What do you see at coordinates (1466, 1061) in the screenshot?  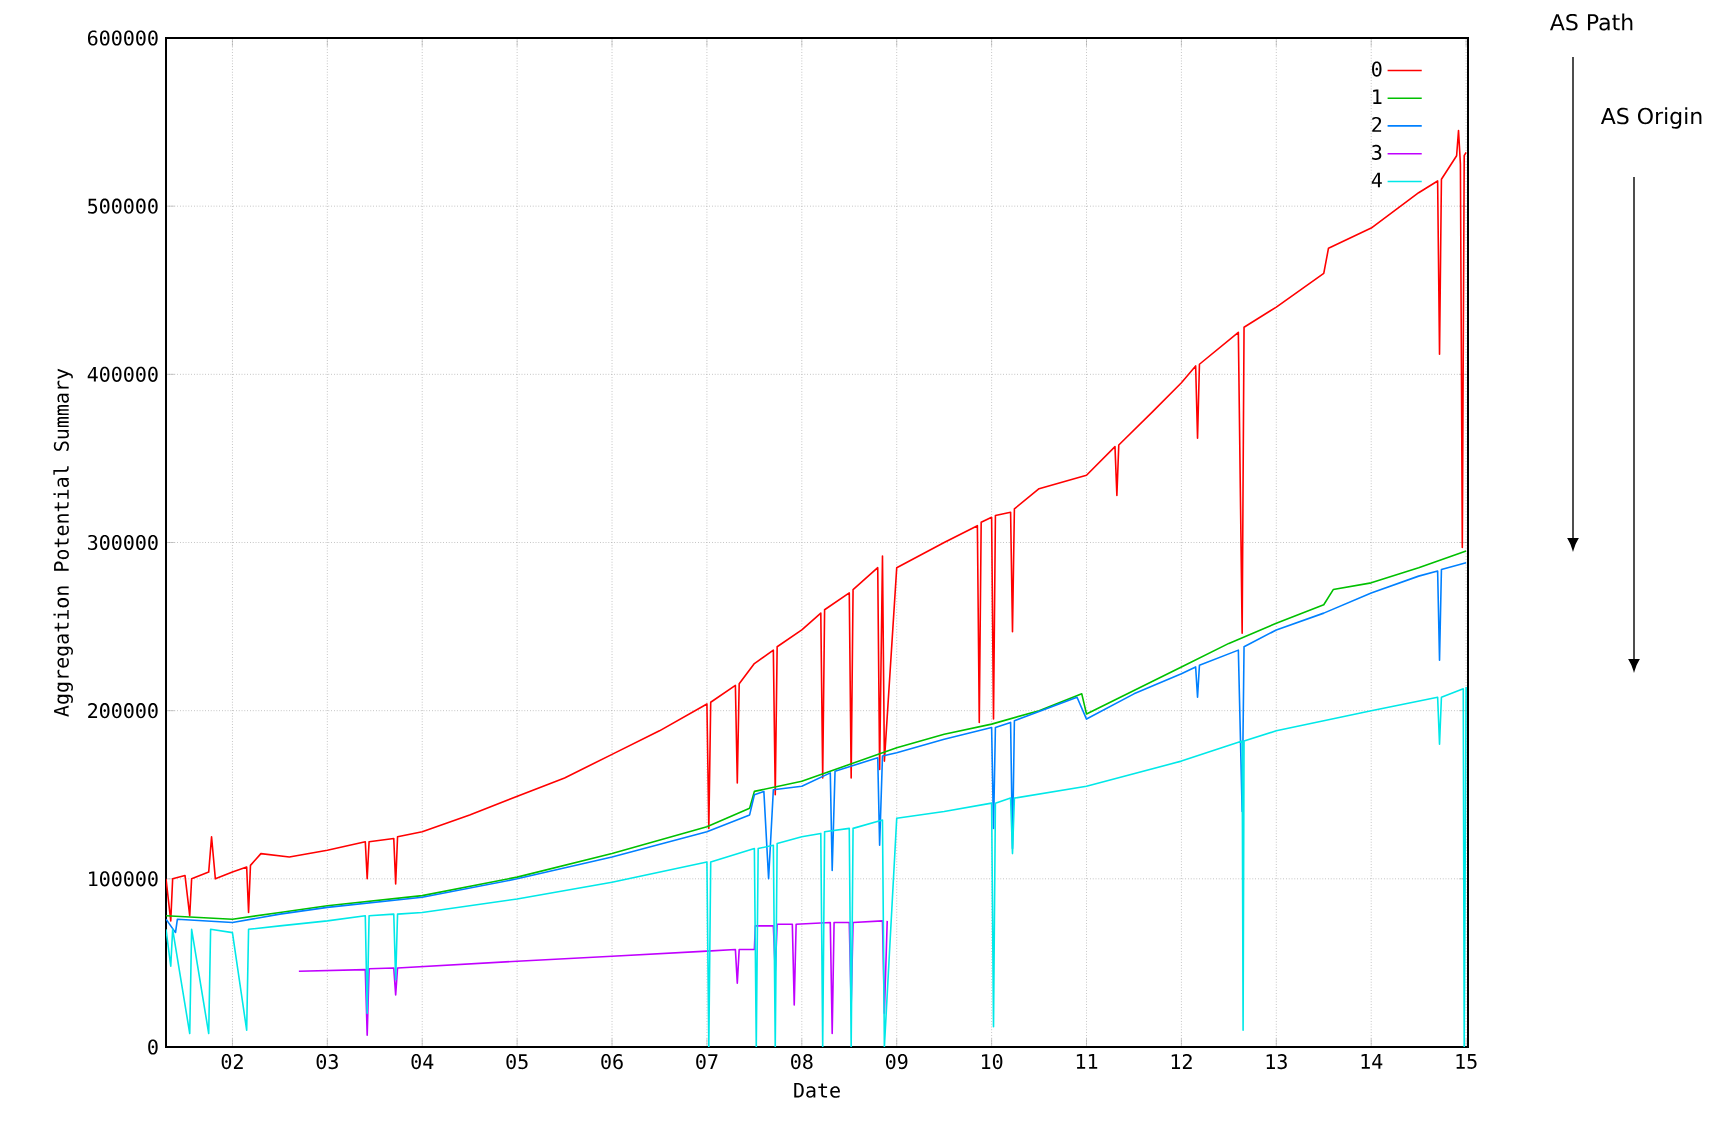 I see `x-tick-label: 15` at bounding box center [1466, 1061].